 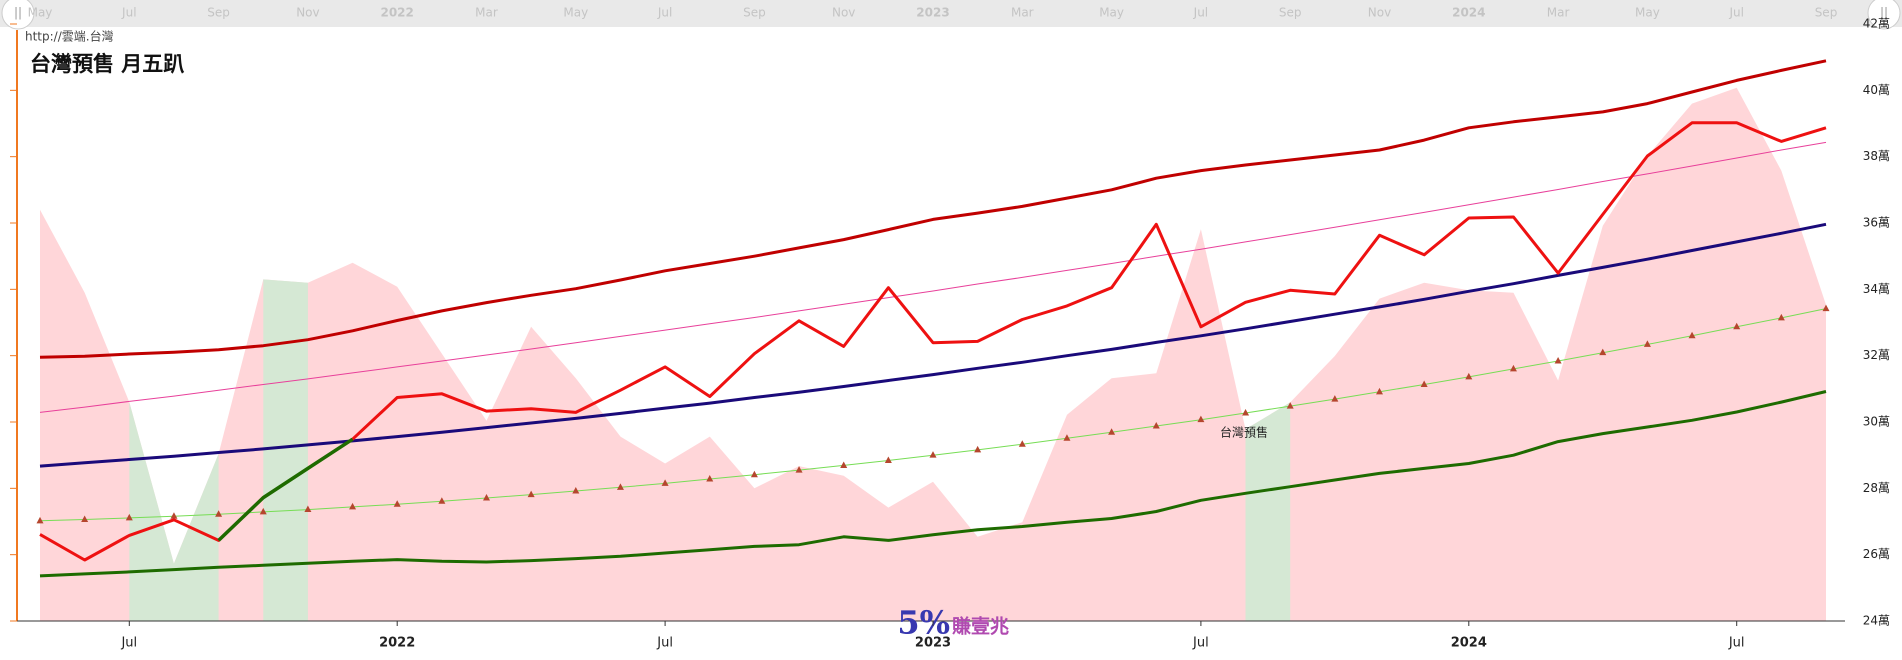 I want to click on annotation: 台灣預售, so click(x=1244, y=432).